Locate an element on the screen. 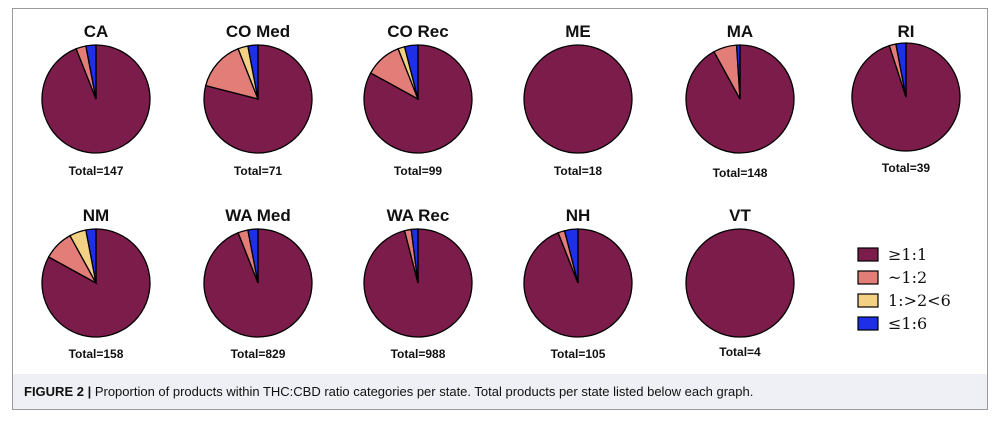  pie-slice-wa-rec-ratio-1-6-or-less is located at coordinates (414, 256).